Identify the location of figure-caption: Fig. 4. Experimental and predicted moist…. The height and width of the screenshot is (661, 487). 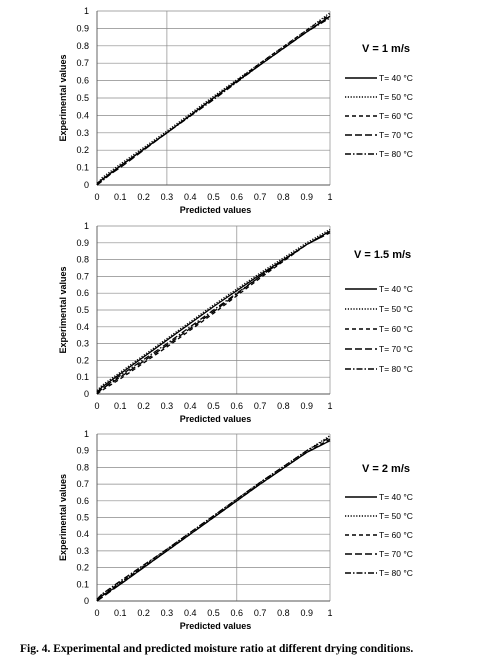
(216, 649).